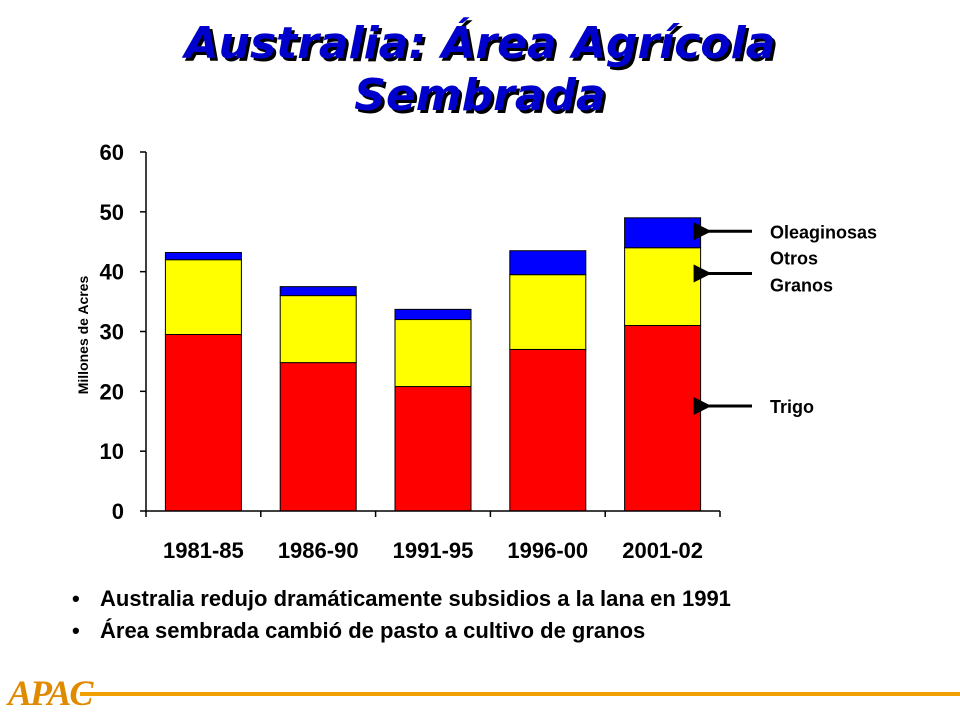 The image size is (960, 720). I want to click on legend-label-otros: Otros, so click(794, 258).